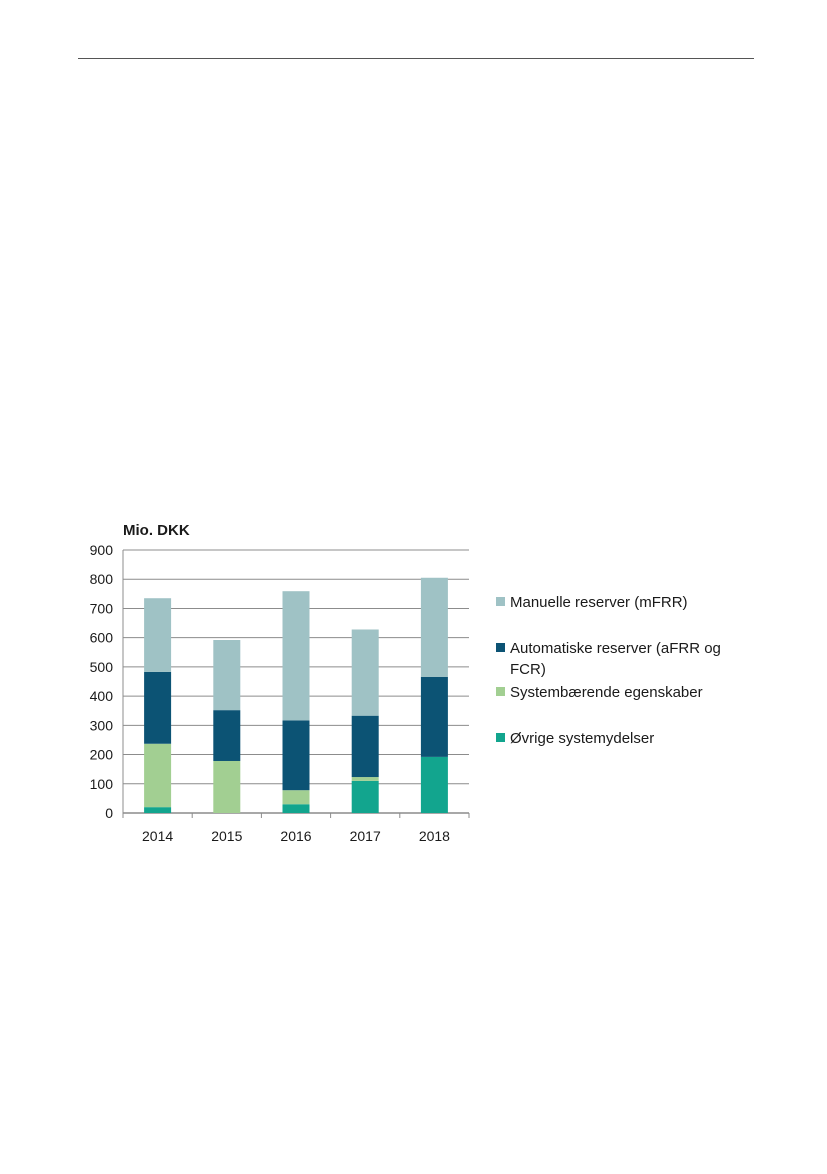 Image resolution: width=827 pixels, height=1174 pixels. I want to click on y-tick-label: 400, so click(102, 696).